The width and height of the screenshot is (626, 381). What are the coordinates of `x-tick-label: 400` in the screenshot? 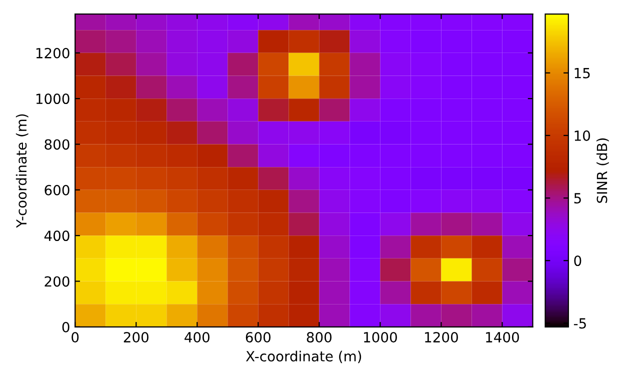 It's located at (197, 337).